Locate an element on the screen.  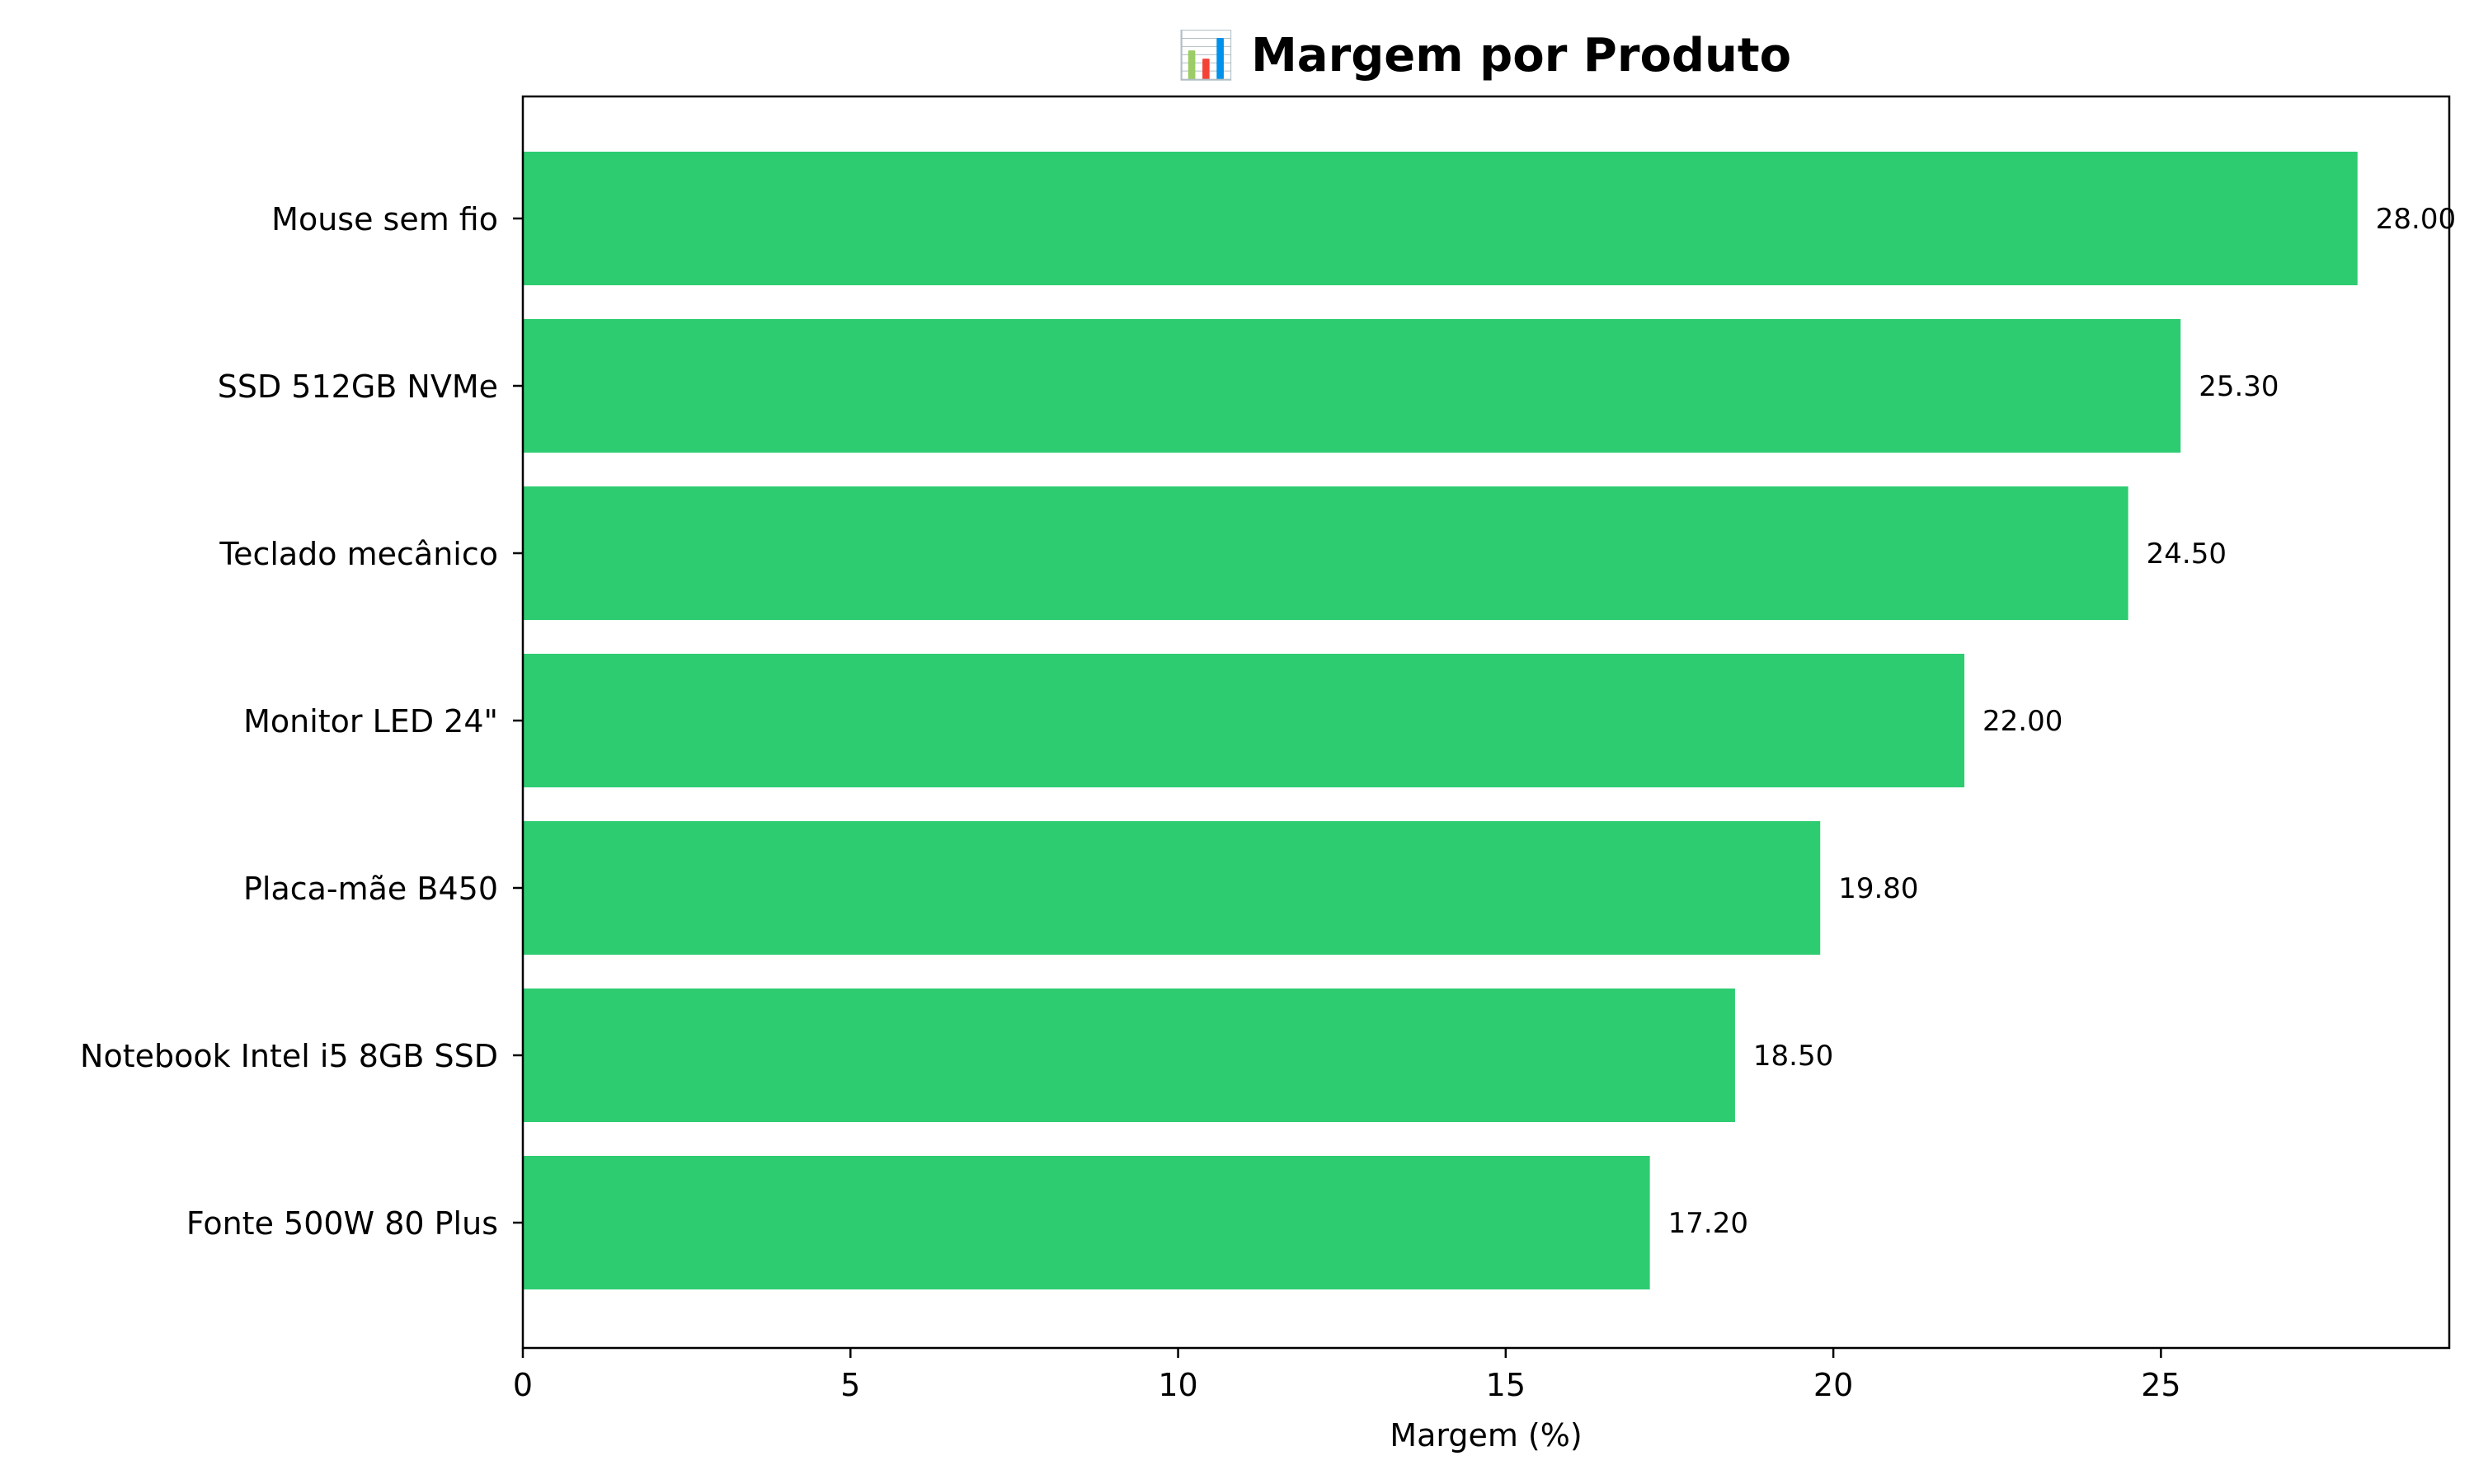
y-tick-label-3: Monitor LED 24" is located at coordinates (370, 721).